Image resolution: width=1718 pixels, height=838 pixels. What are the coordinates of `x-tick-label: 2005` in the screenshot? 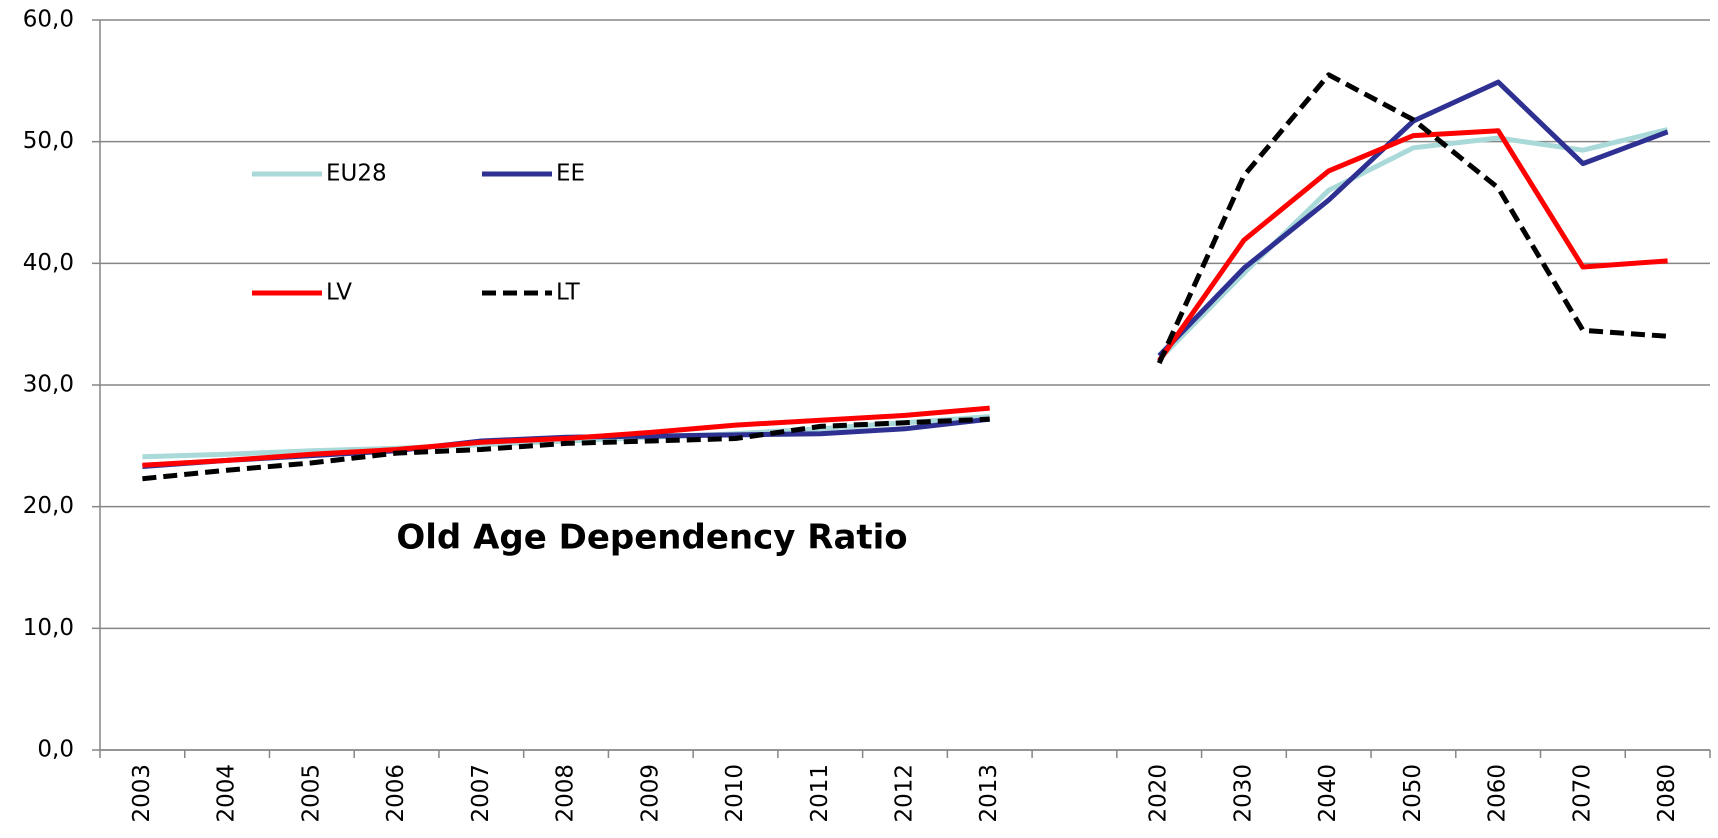 It's located at (311, 793).